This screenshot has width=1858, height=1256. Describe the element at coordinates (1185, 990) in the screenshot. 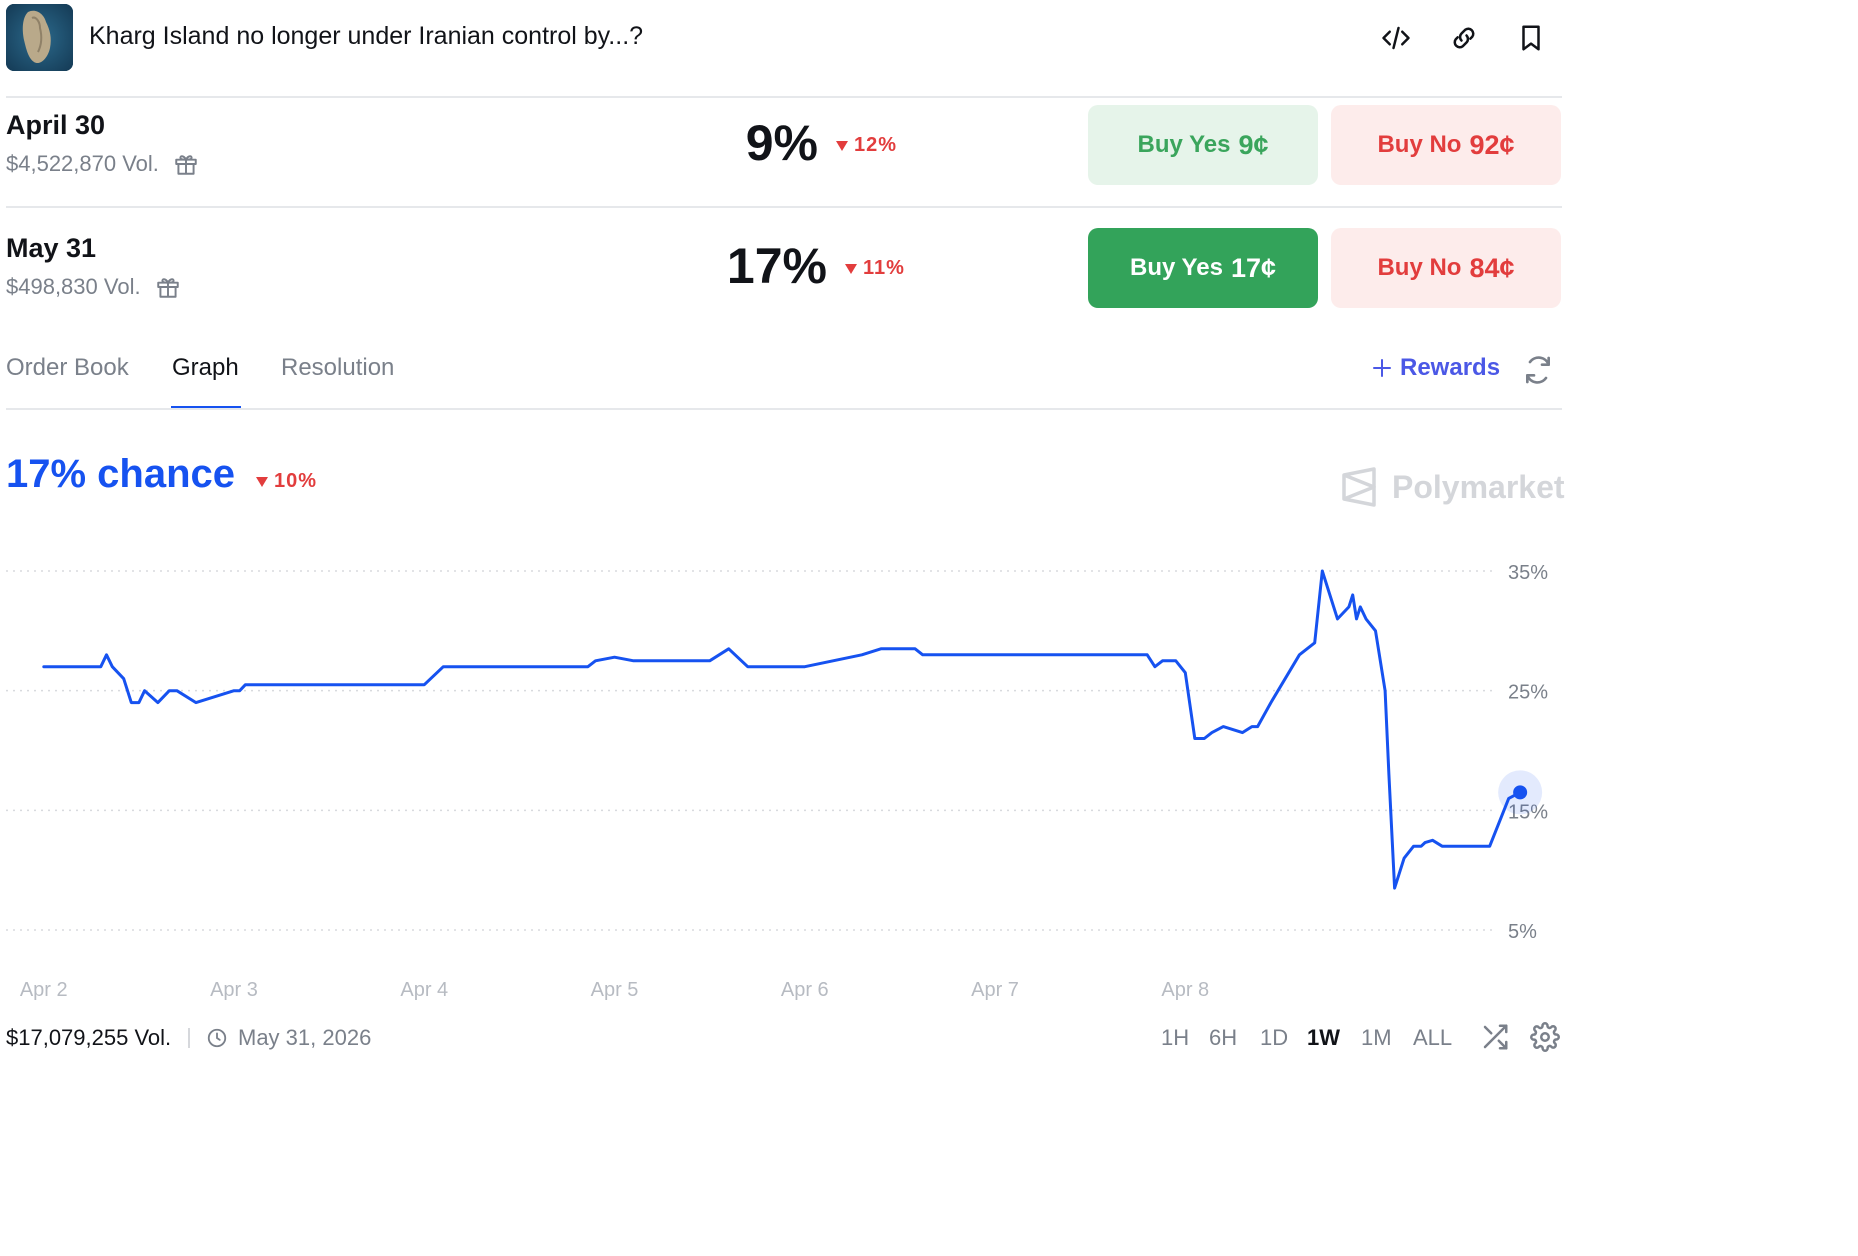

I see `x-tick-label: Apr 8` at that location.